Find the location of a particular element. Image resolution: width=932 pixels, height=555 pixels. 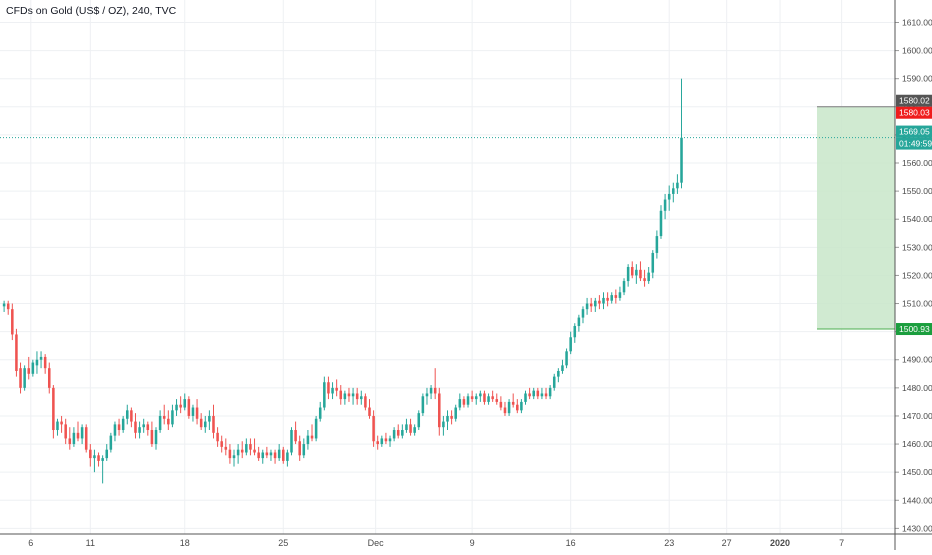

x-tick-label: 23 is located at coordinates (669, 543).